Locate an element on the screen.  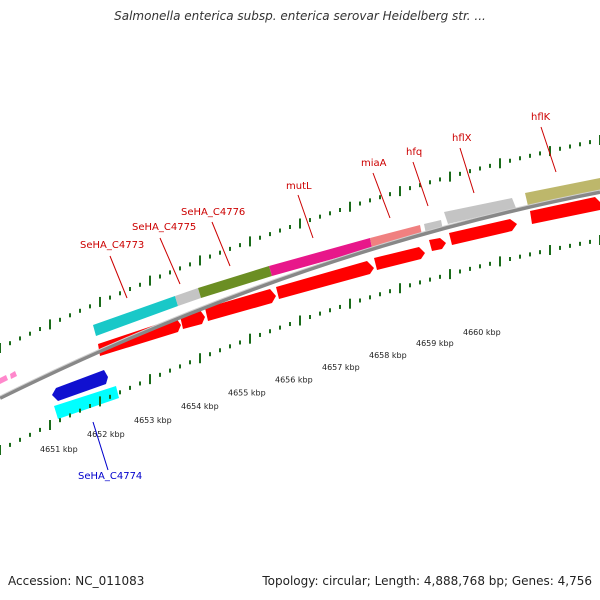
reverse-feature-ring is located at coordinates (85, 394).